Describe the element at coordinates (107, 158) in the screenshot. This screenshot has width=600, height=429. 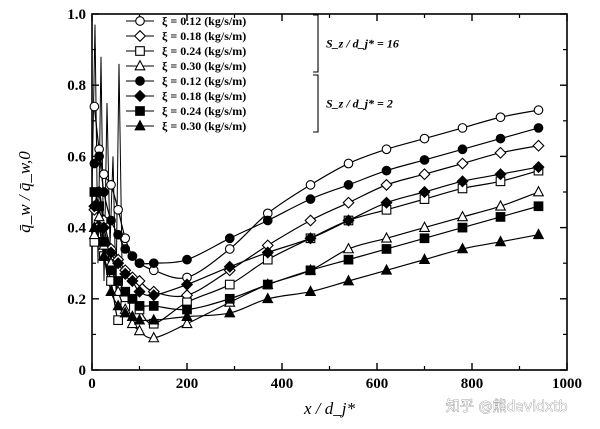
I see `near-nozzle-fluctuation` at that location.